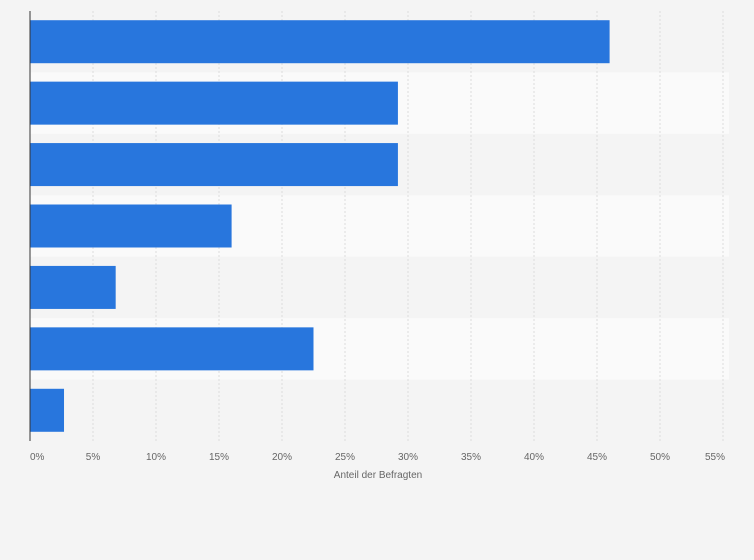 This screenshot has width=754, height=560. I want to click on x-tick-label: 10%, so click(156, 457).